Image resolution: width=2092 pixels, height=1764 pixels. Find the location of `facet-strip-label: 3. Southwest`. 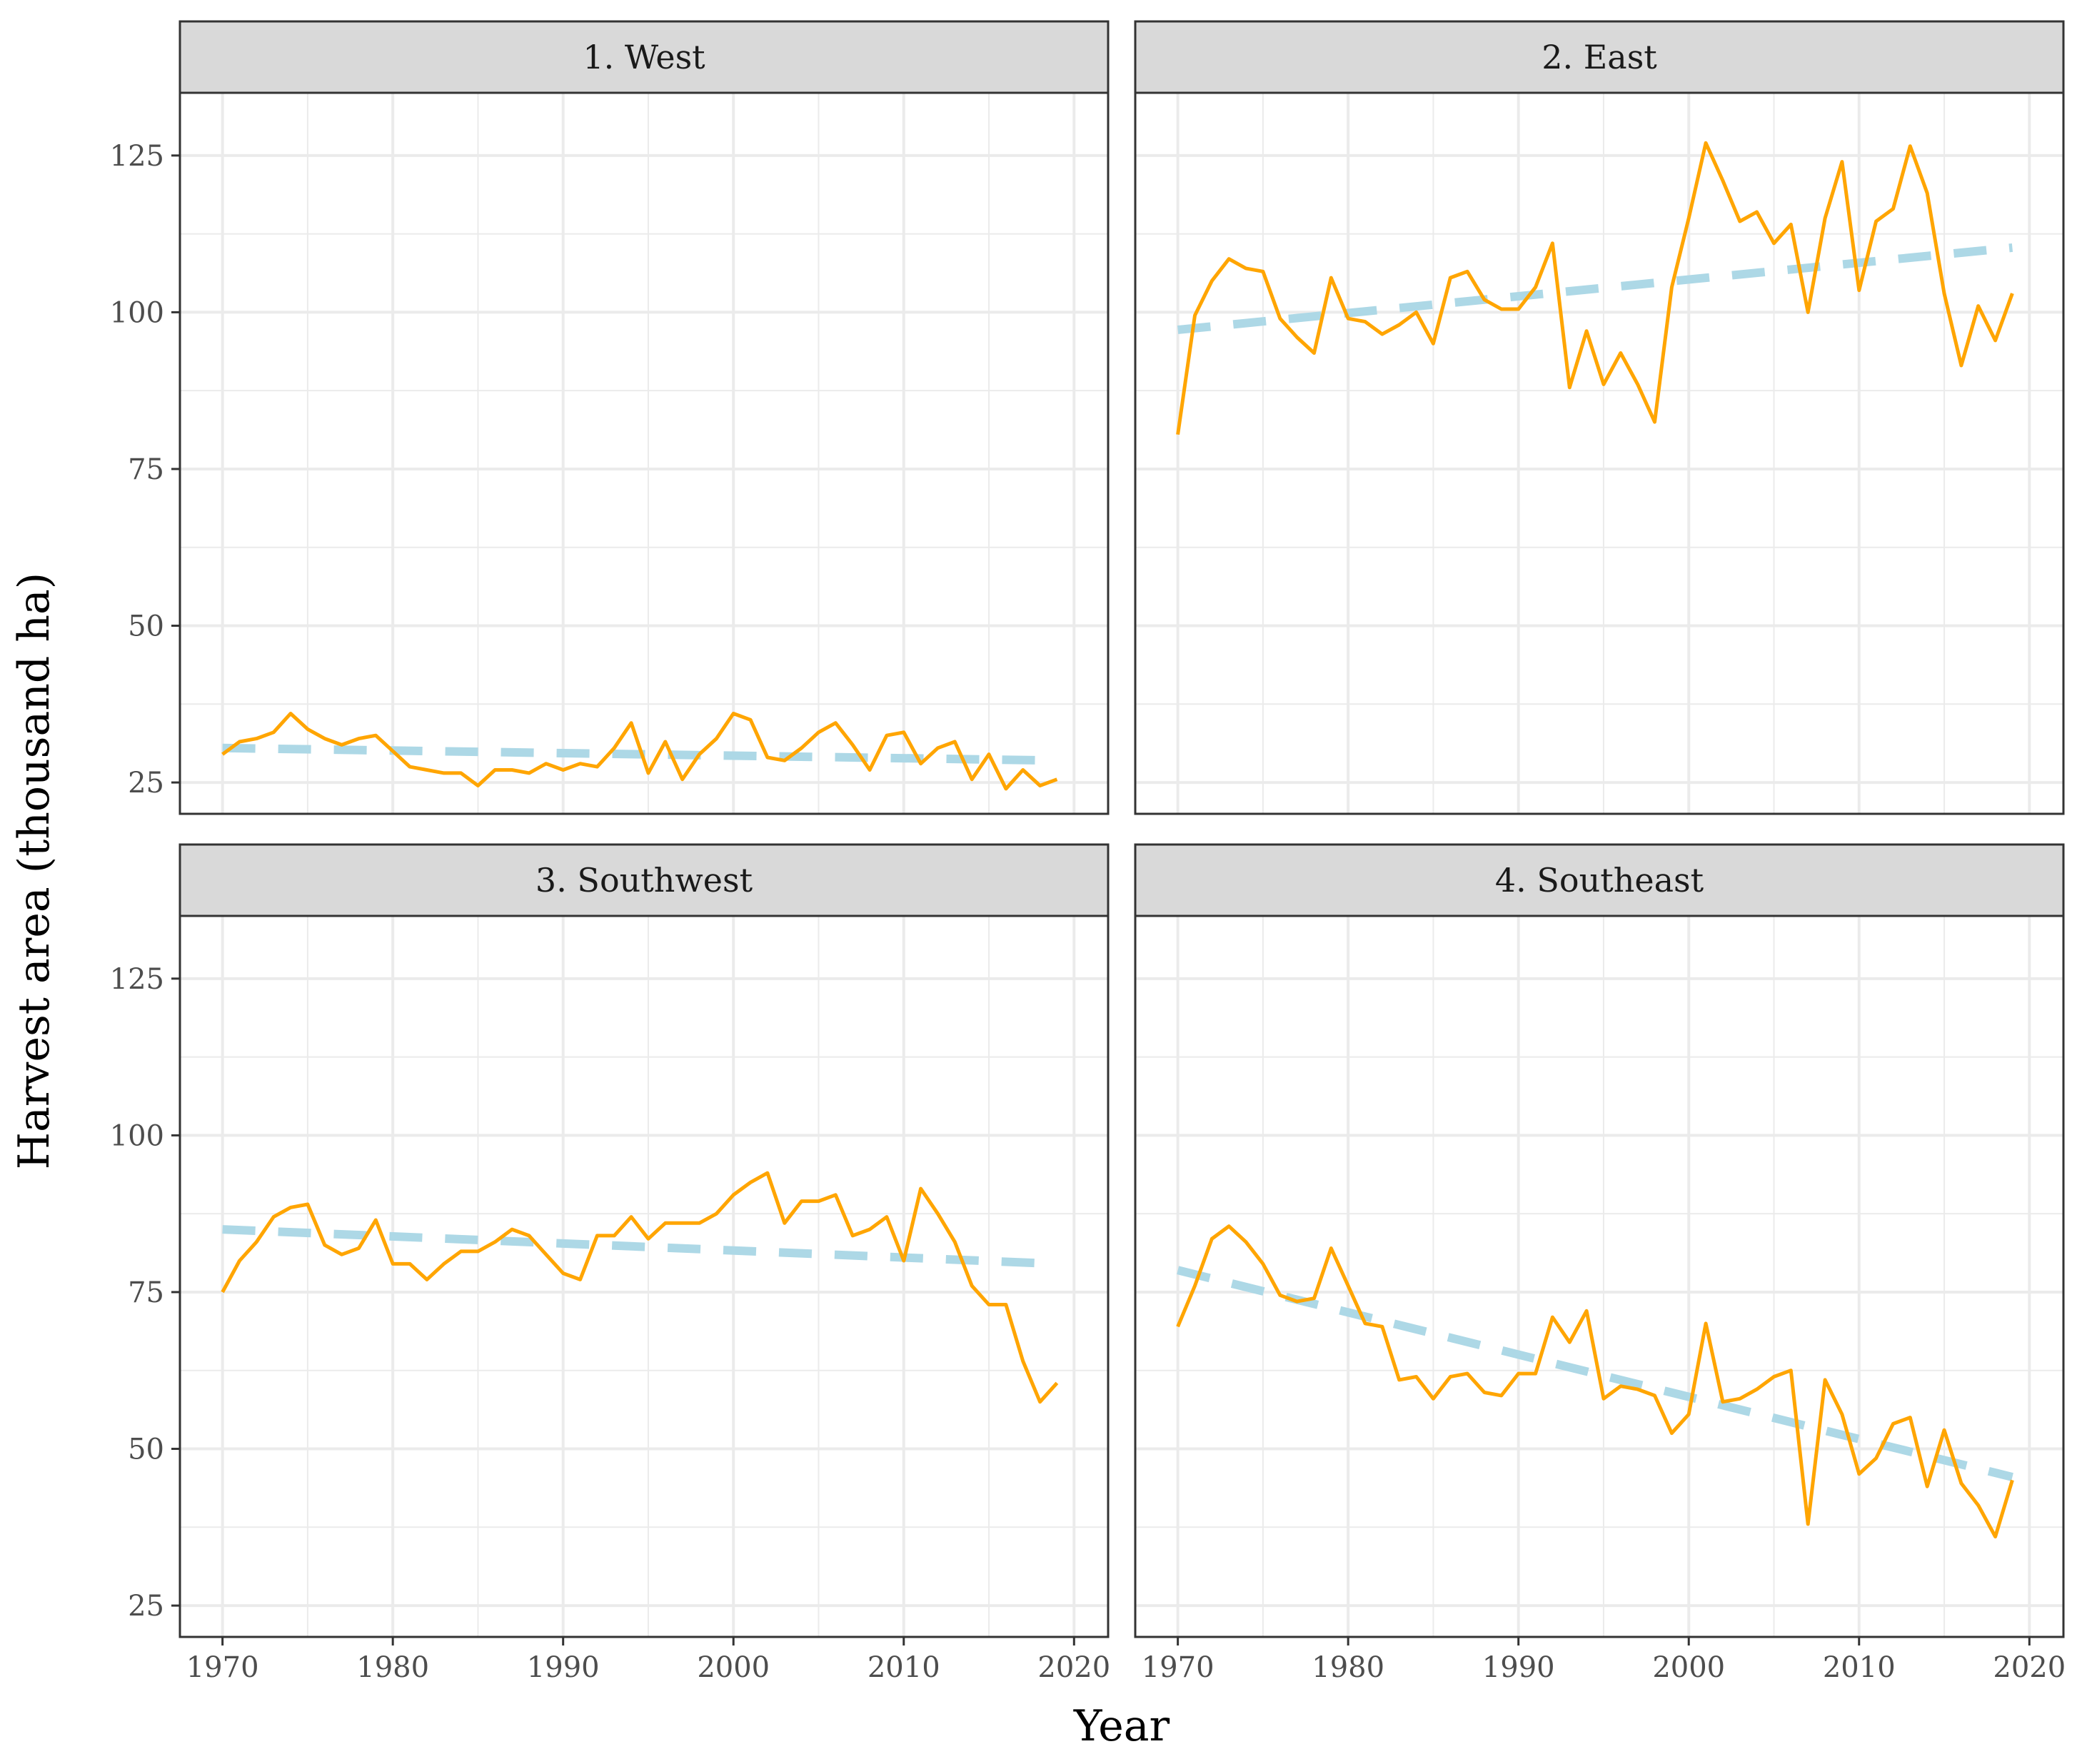

facet-strip-label: 3. Southwest is located at coordinates (644, 880).